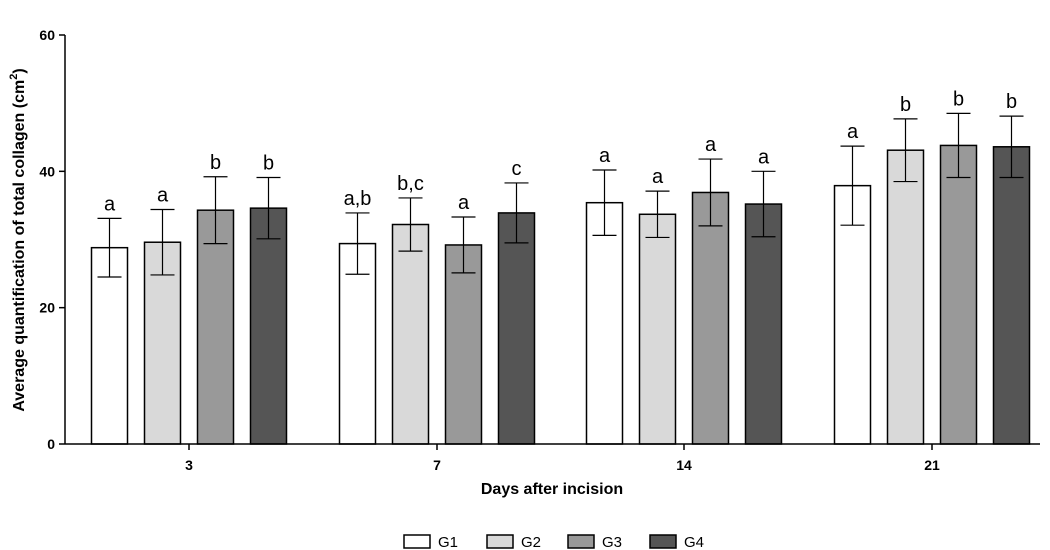 The width and height of the screenshot is (1050, 550). What do you see at coordinates (110, 204) in the screenshot?
I see `significance-label-g1-day-3: a` at bounding box center [110, 204].